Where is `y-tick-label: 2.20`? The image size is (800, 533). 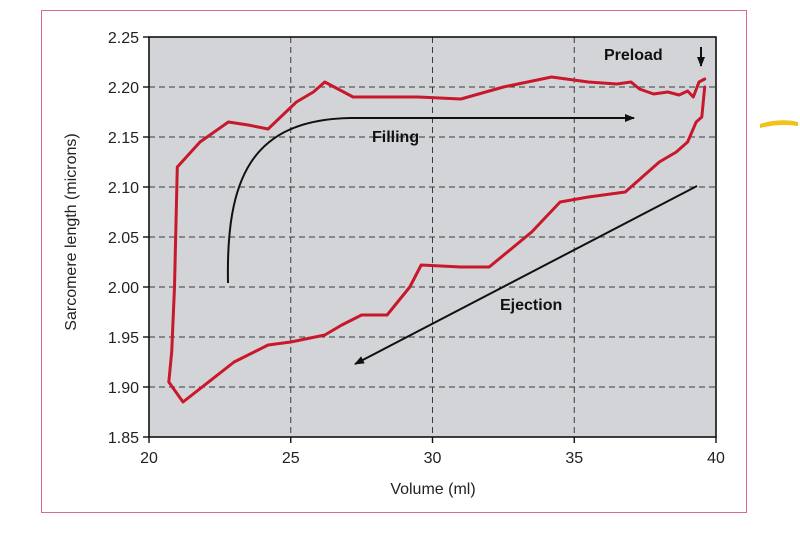
y-tick-label: 2.20 is located at coordinates (123, 88).